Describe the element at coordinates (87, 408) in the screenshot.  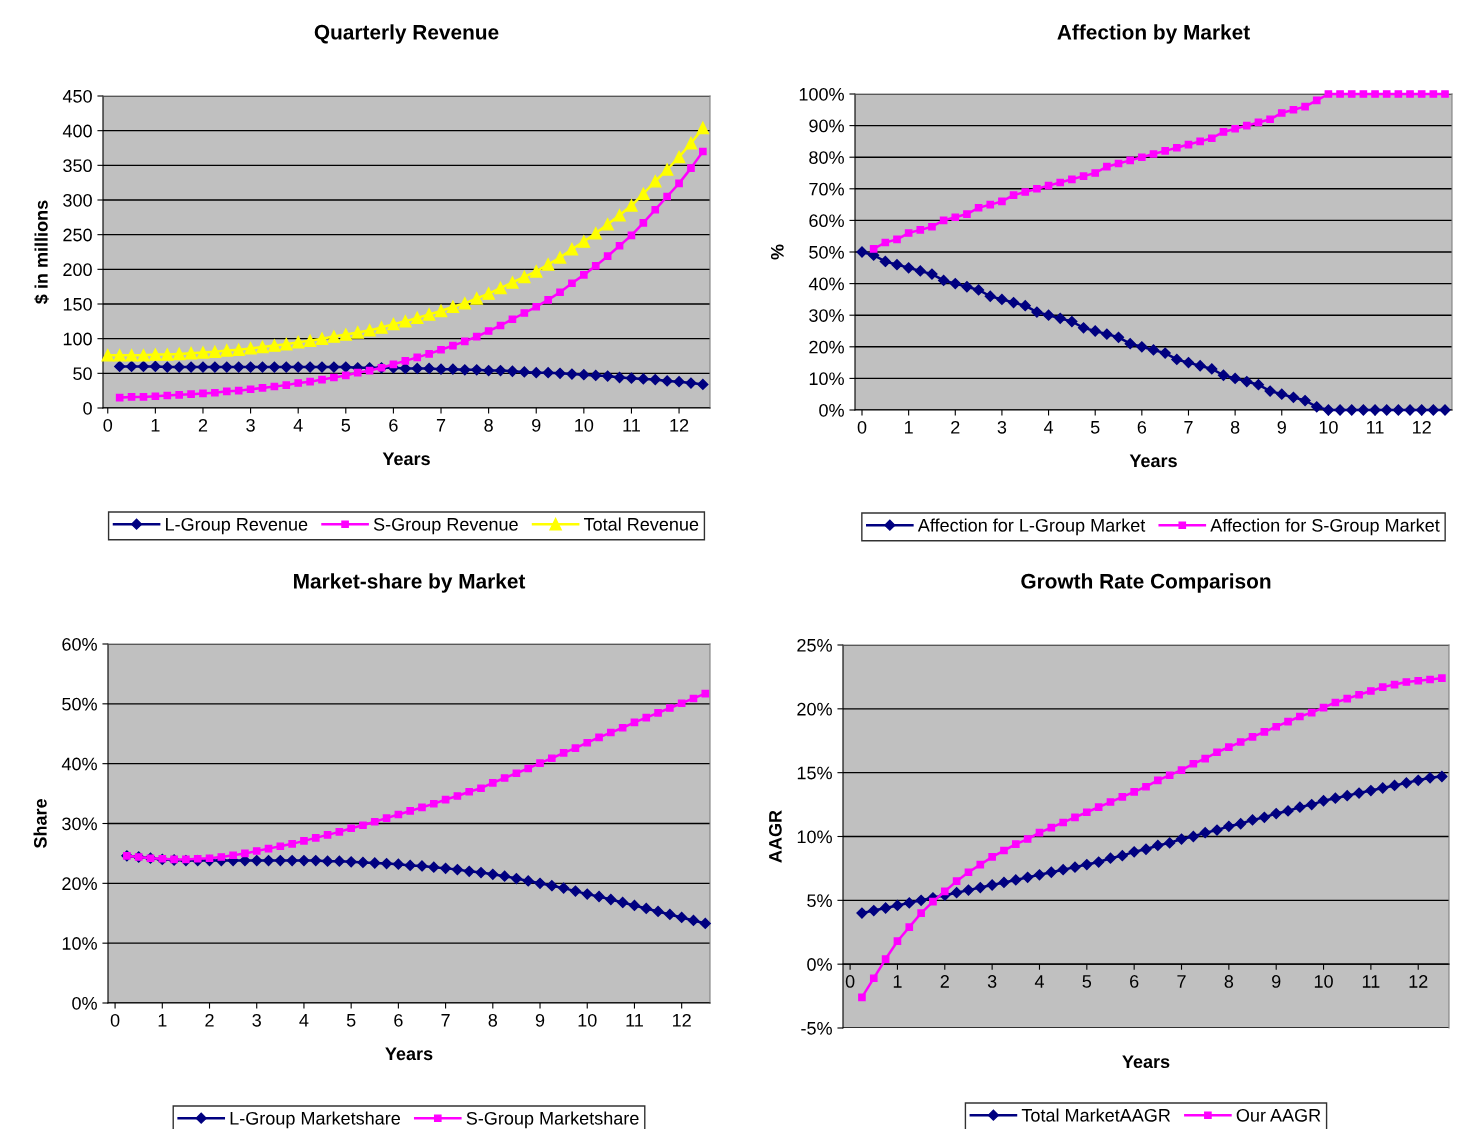
I see `y-tick-label: 0` at that location.